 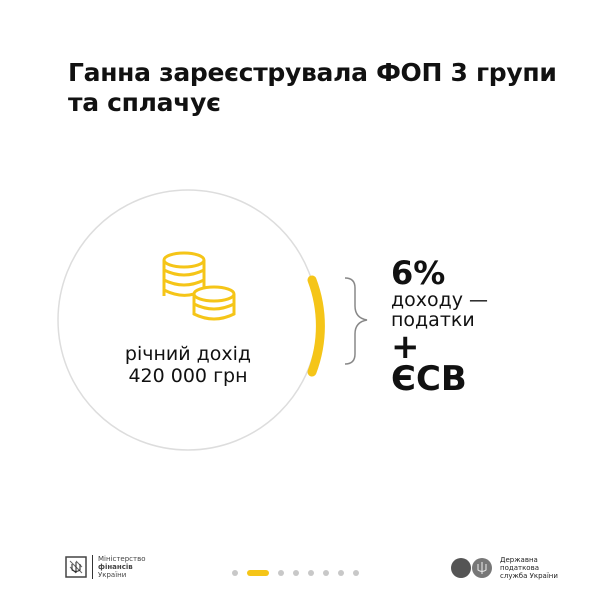 I want to click on coins-icon, so click(x=199, y=286).